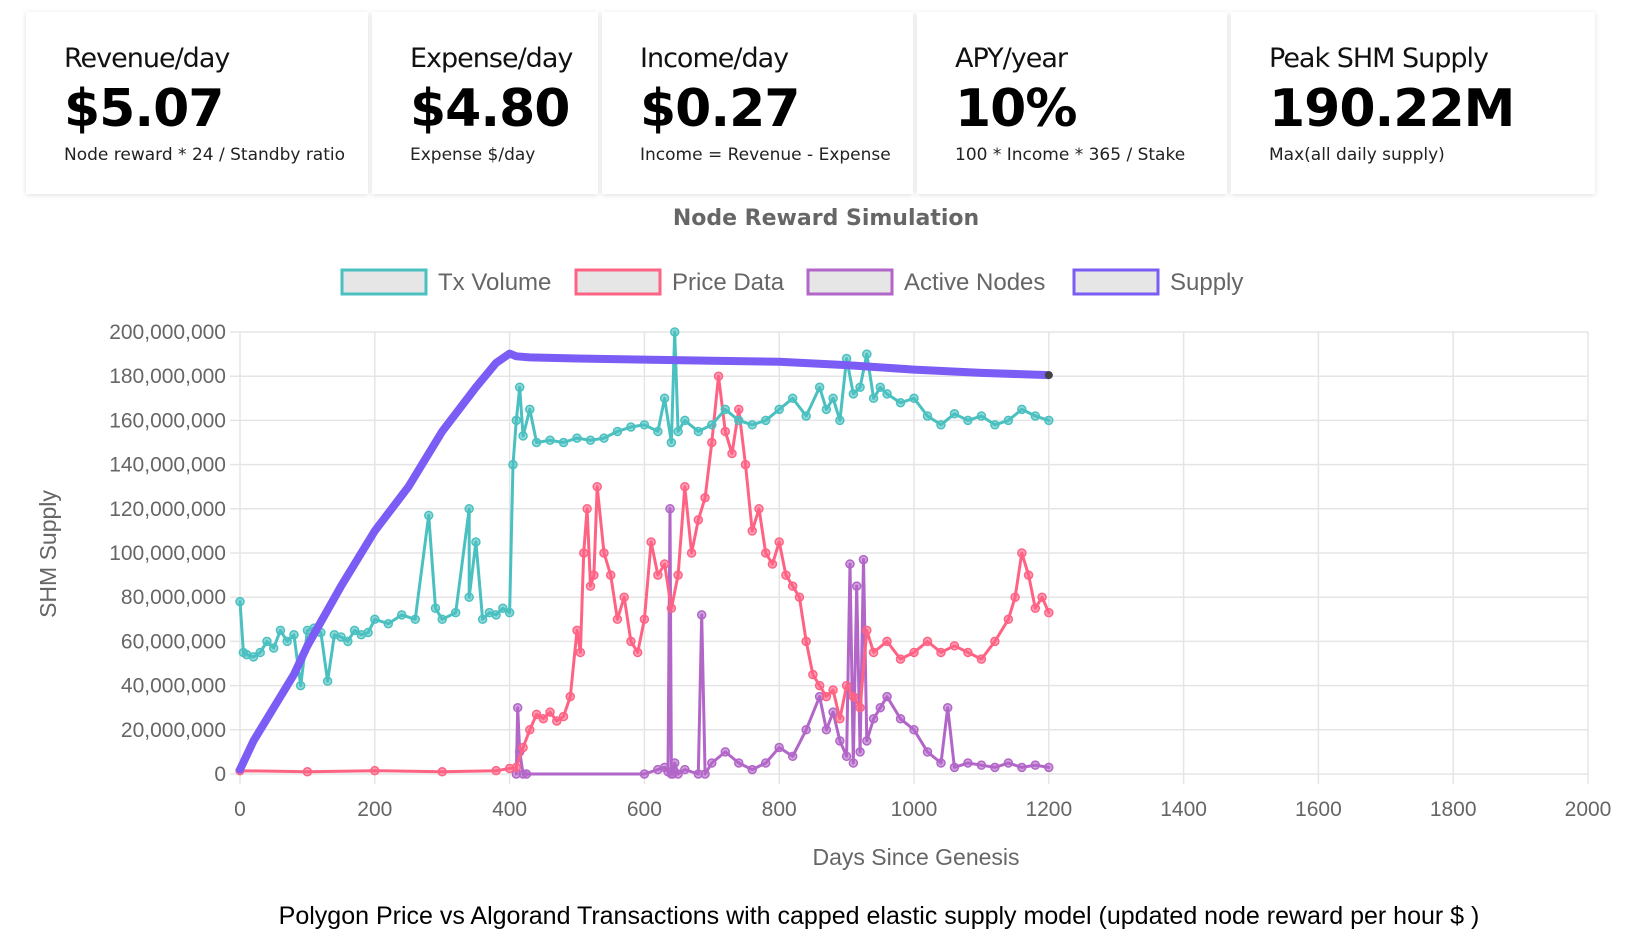 This screenshot has width=1638, height=946. Describe the element at coordinates (1379, 58) in the screenshot. I see `stat-label: Peak SHM Supply` at that location.